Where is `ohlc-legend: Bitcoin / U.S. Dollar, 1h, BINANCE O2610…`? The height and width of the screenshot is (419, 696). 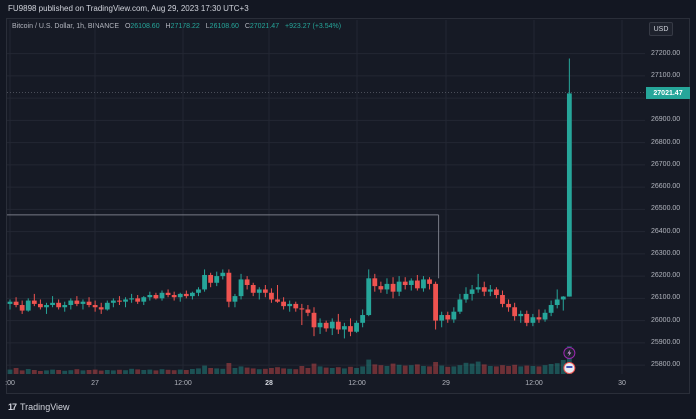
ohlc-legend: Bitcoin / U.S. Dollar, 1h, BINANCE O2610… is located at coordinates (176, 26).